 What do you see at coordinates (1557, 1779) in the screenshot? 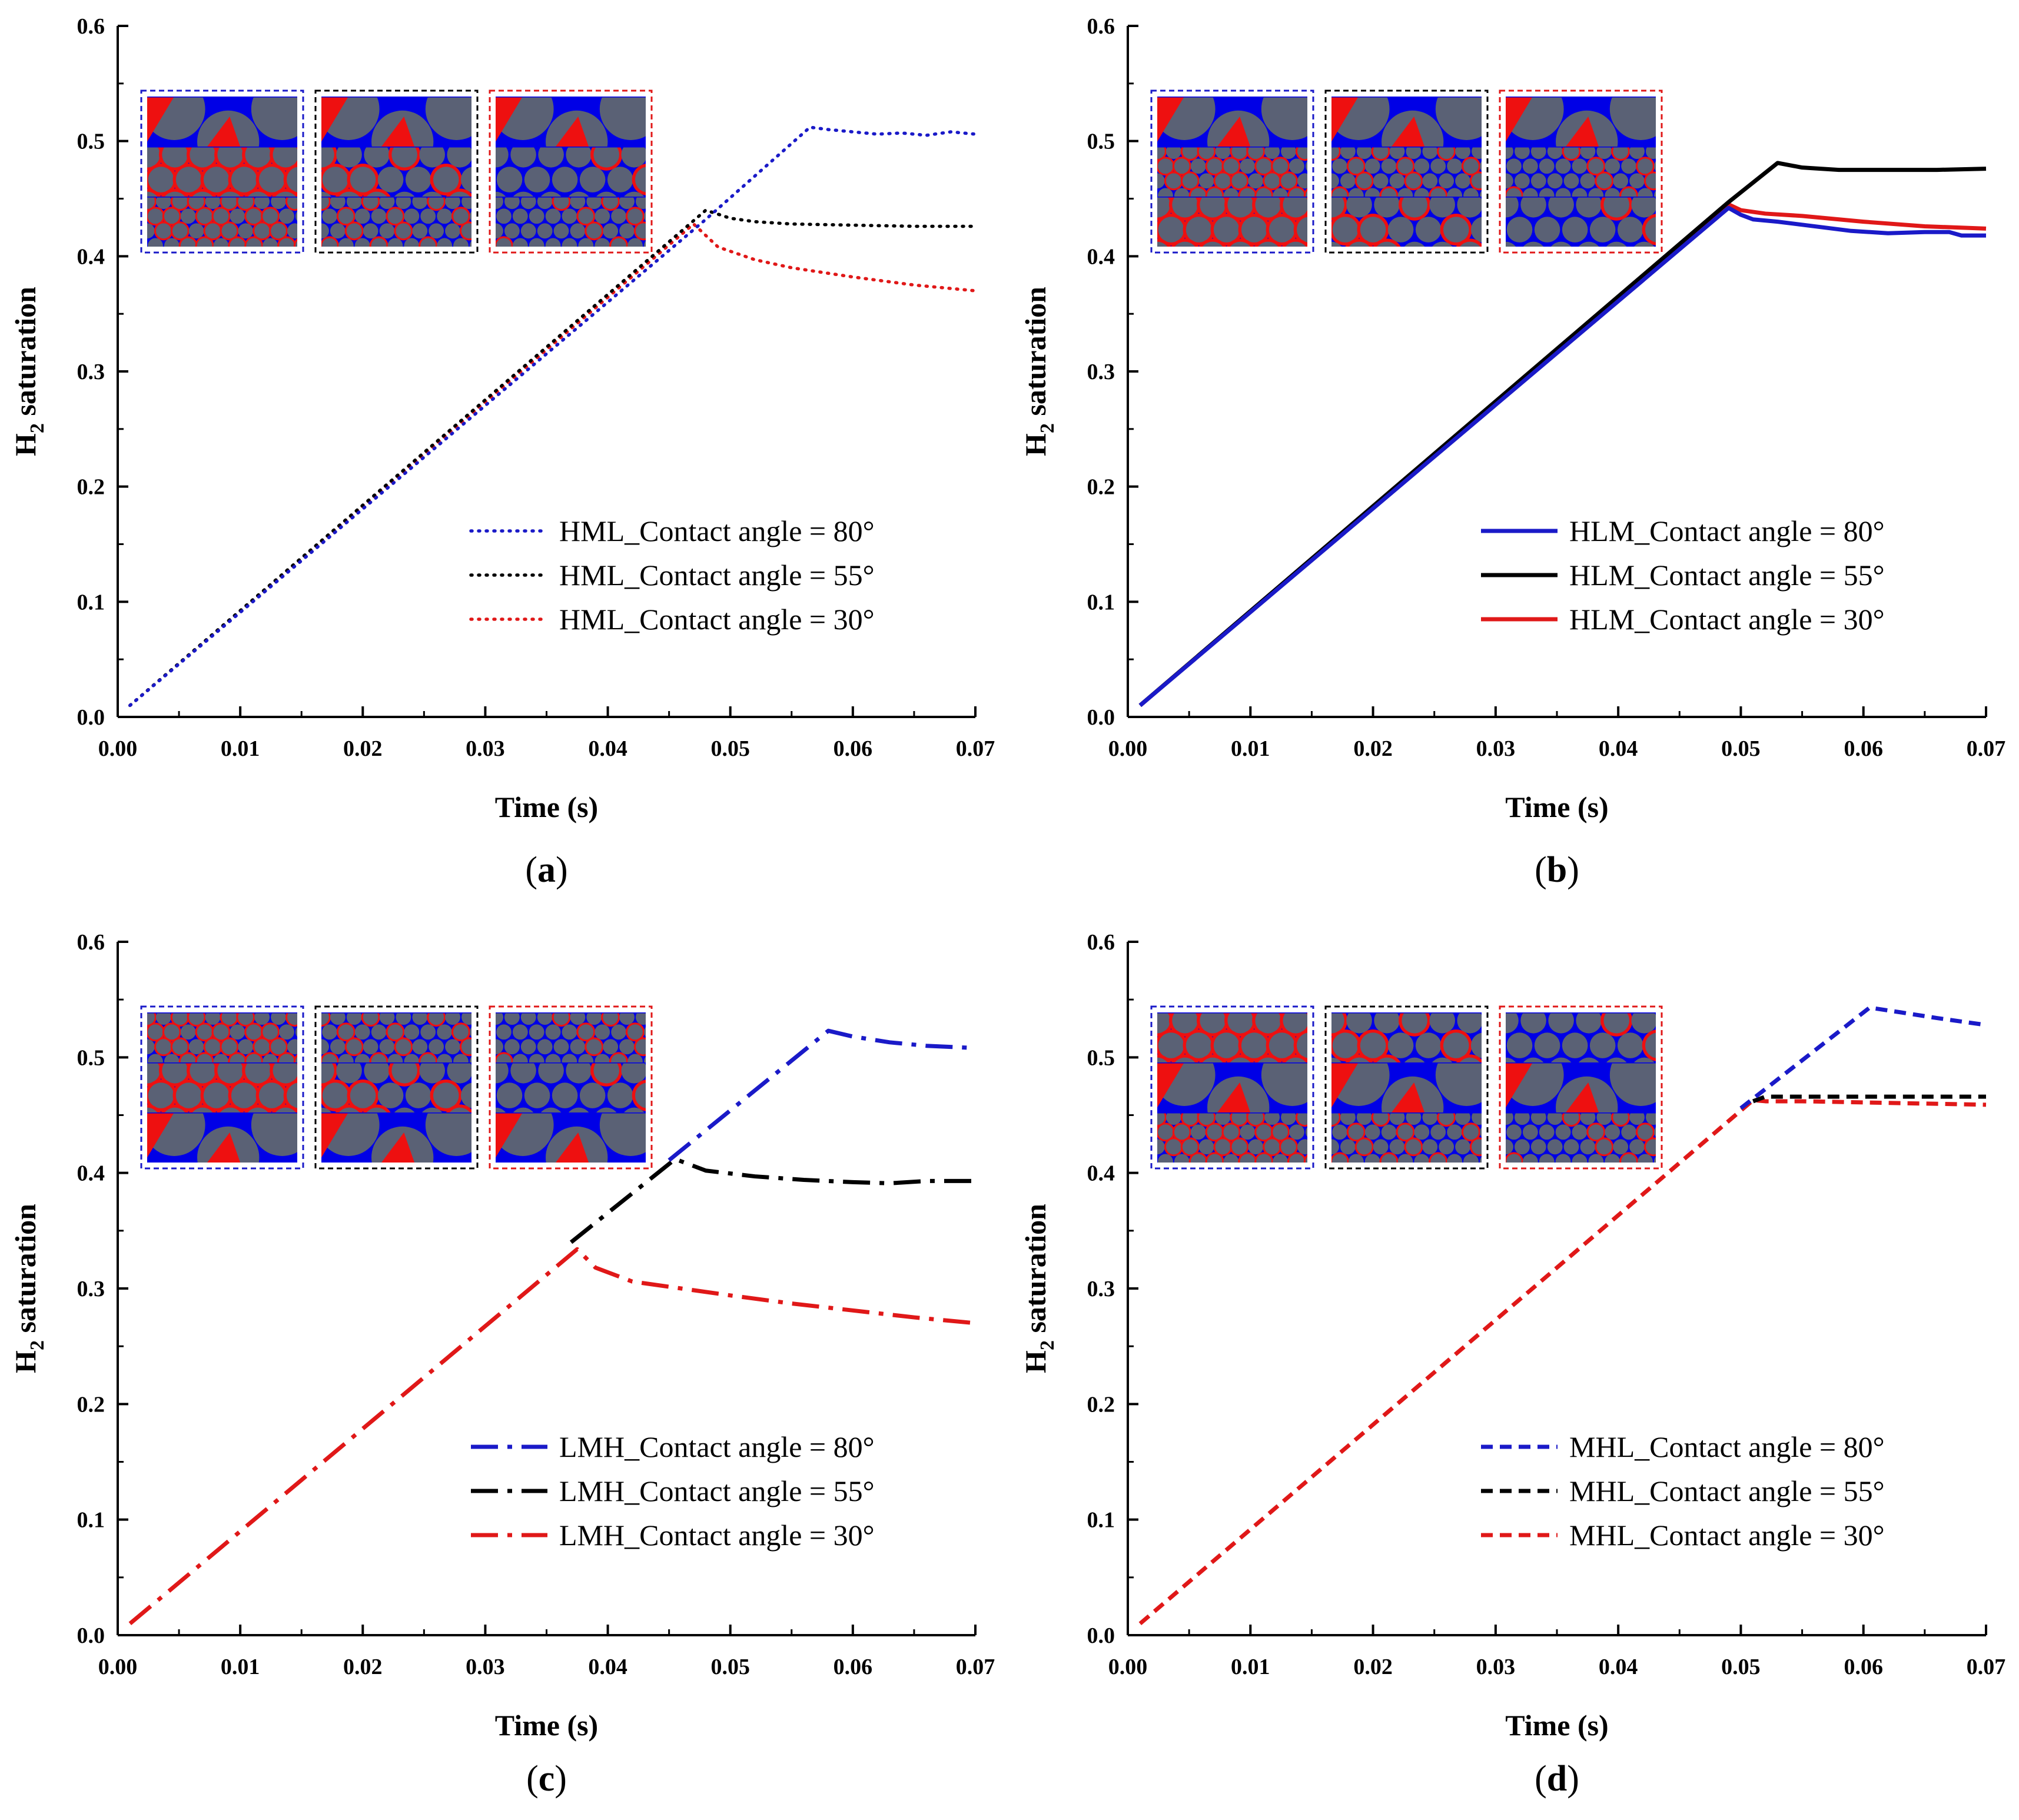
I see `panel-caption-letter: d` at bounding box center [1557, 1779].